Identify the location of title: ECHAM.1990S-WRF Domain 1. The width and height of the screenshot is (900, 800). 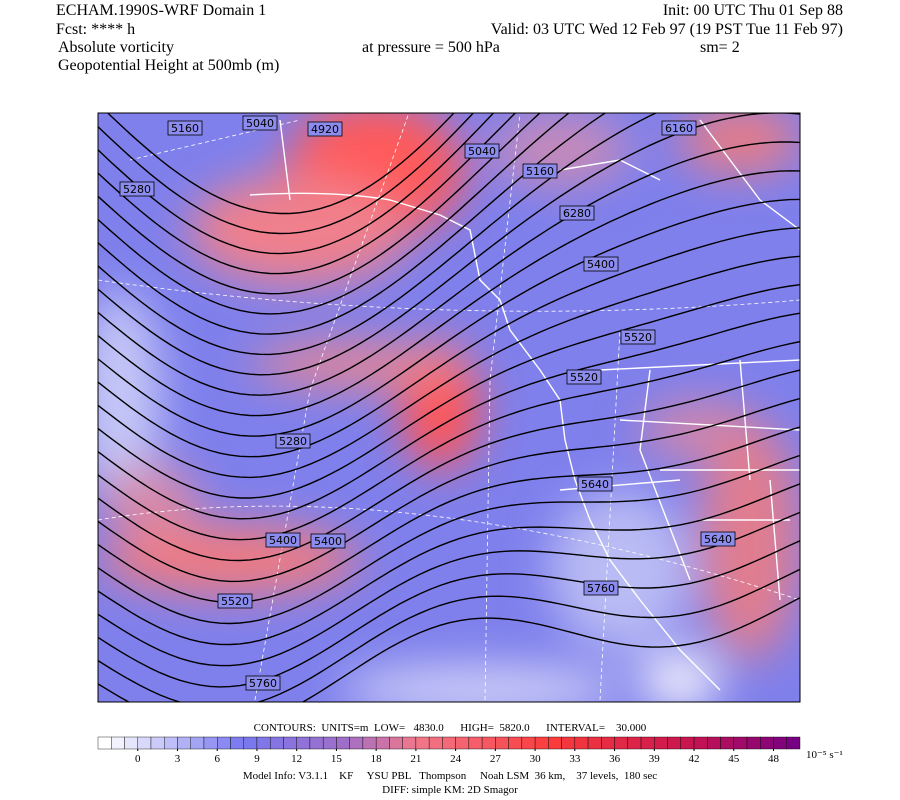
(161, 10).